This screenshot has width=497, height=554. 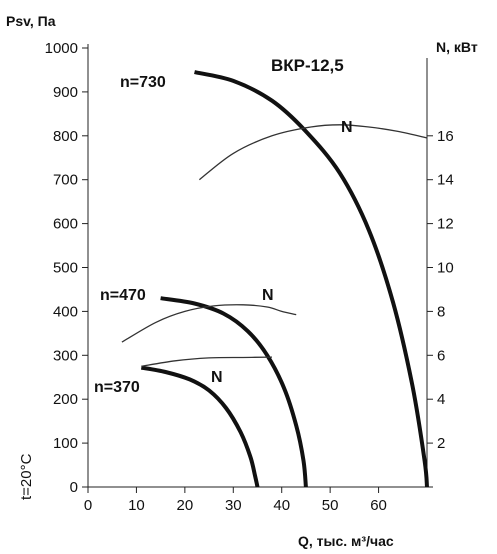 I want to click on x-tick-label: 10, so click(x=136, y=505).